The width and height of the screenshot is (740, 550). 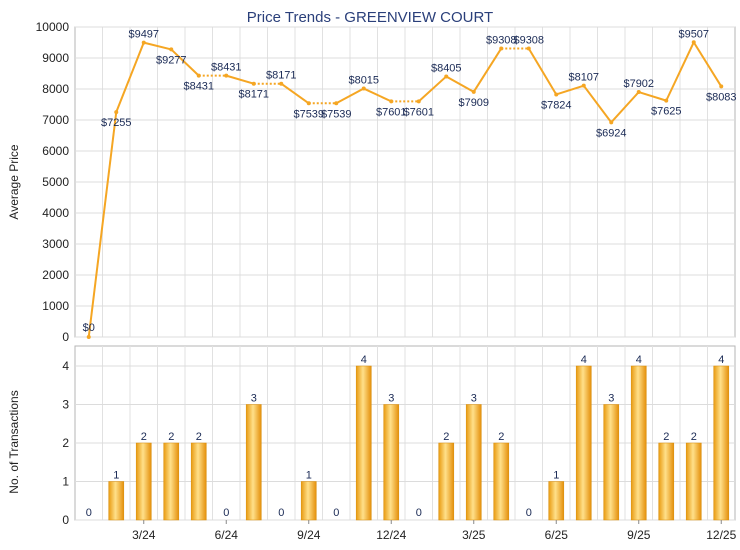 I want to click on price-y-tick-label: 5000, so click(x=55, y=182).